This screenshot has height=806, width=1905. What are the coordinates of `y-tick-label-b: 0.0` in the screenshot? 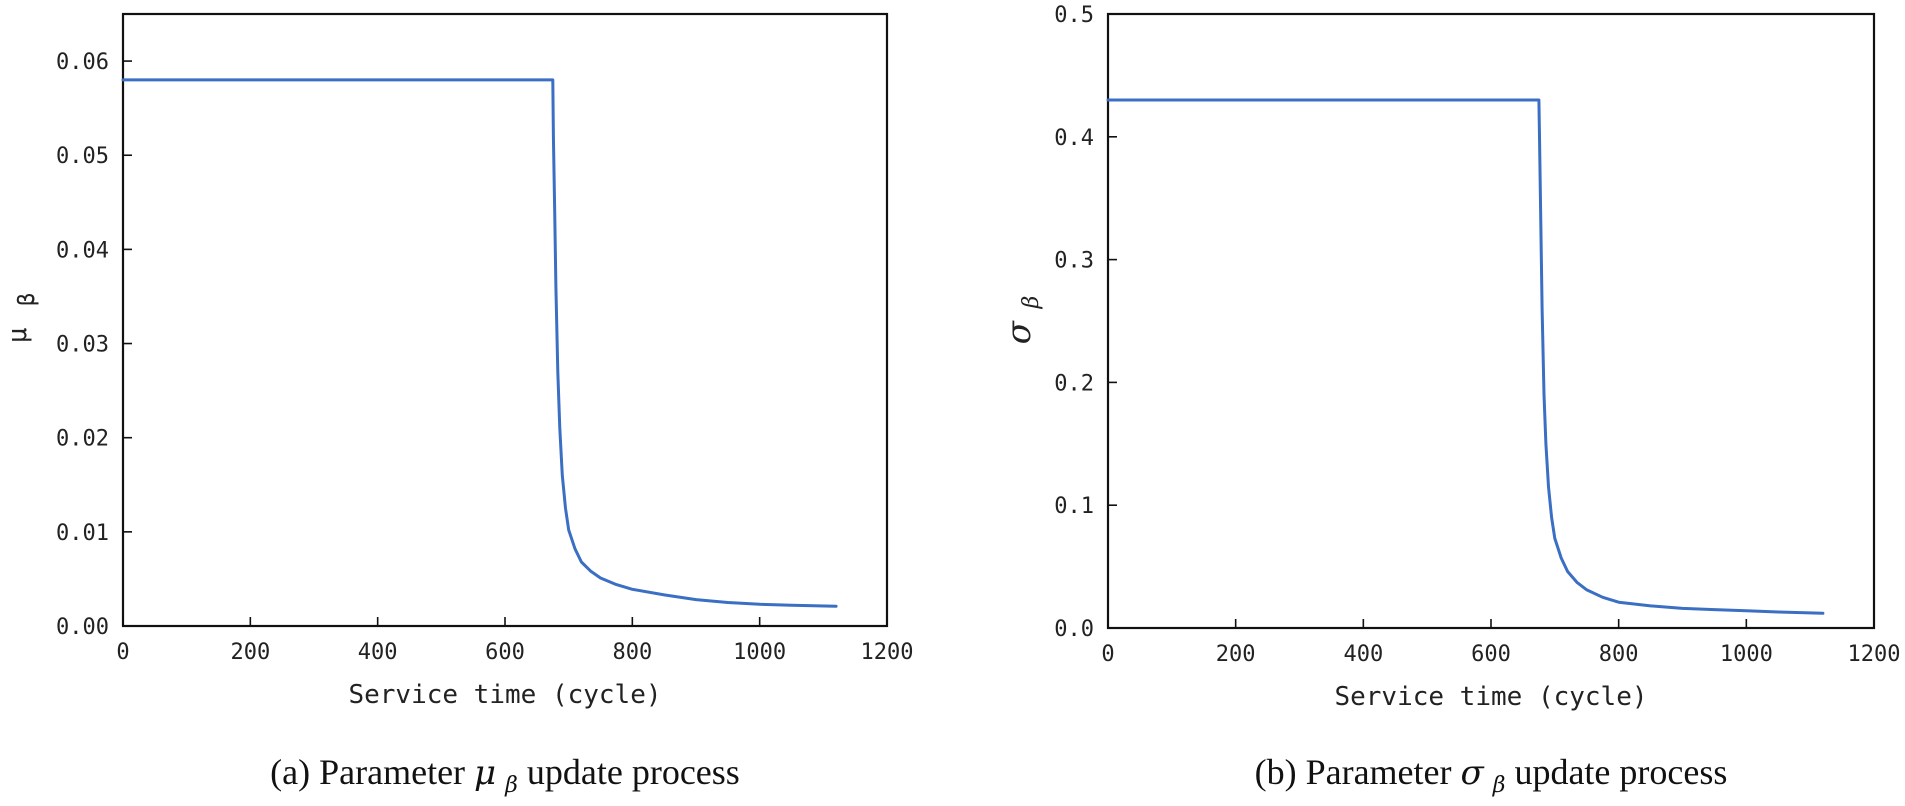 It's located at (1074, 629).